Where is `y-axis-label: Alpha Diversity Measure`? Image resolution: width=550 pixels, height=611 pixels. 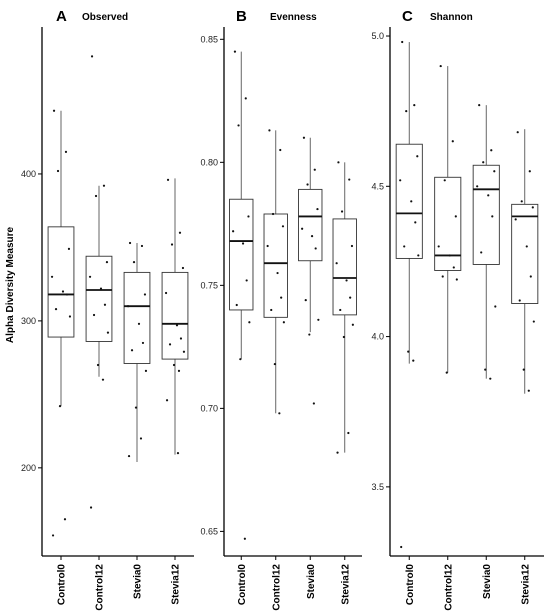
y-axis-label: Alpha Diversity Measure is located at coordinates (10, 284).